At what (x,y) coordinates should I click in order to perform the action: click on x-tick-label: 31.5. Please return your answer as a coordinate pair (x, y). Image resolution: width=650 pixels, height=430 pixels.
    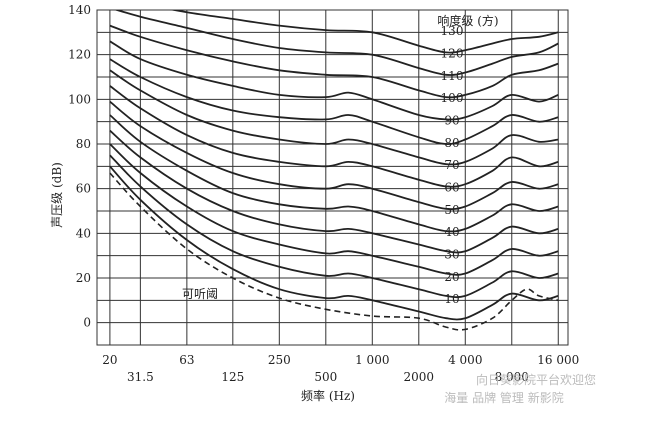
    Looking at the image, I should click on (140, 377).